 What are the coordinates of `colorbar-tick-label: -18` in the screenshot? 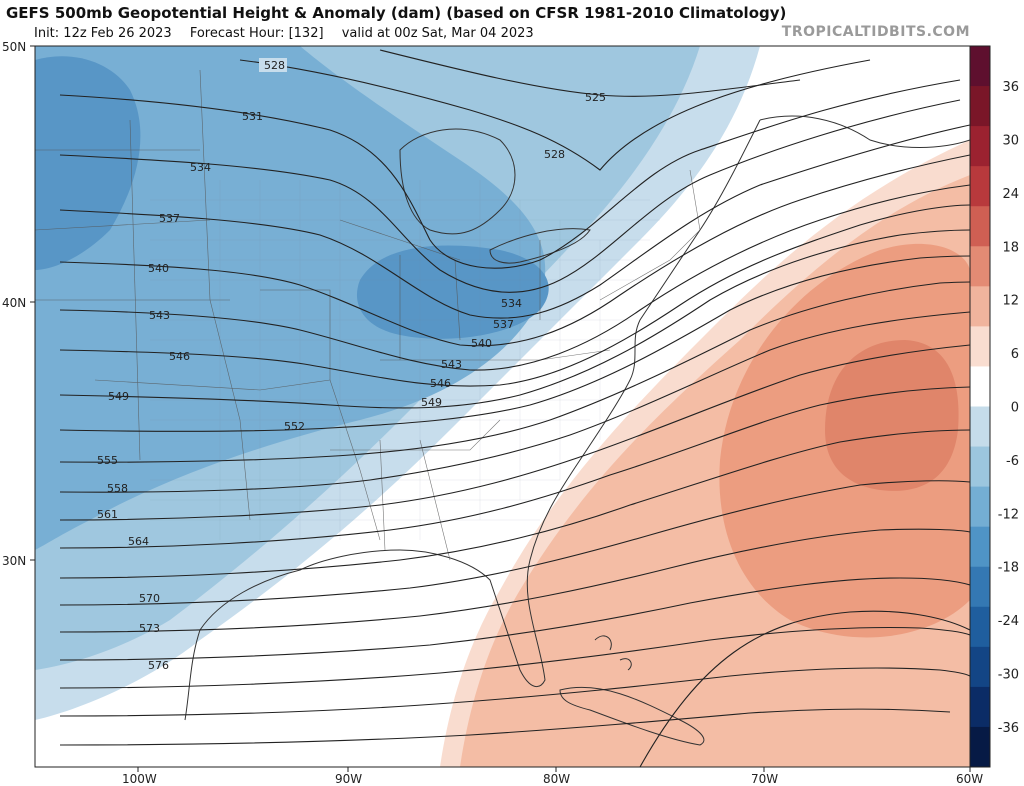 It's located at (1008, 568).